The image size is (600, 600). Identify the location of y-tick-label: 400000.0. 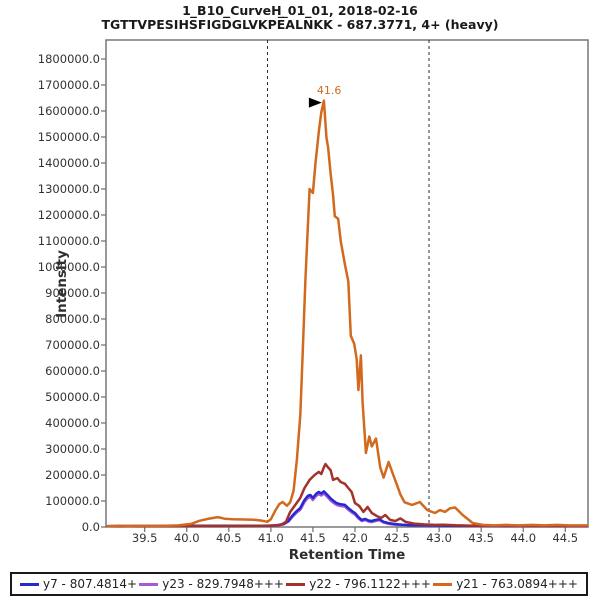
(72, 422).